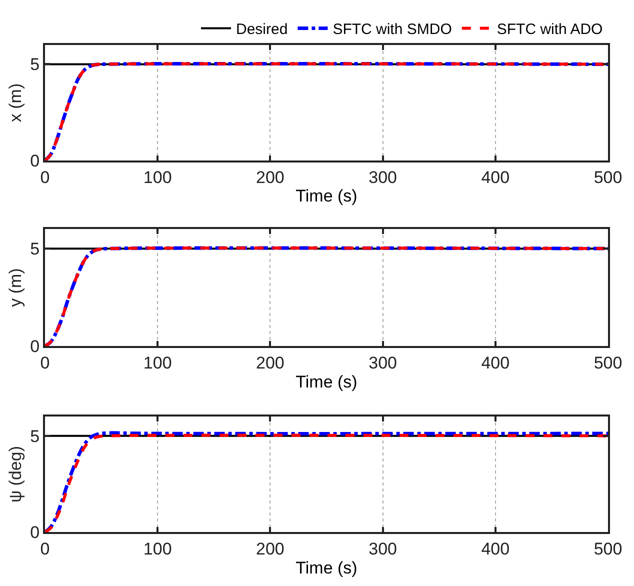  What do you see at coordinates (16, 102) in the screenshot?
I see `y-axis-title: x (m)` at bounding box center [16, 102].